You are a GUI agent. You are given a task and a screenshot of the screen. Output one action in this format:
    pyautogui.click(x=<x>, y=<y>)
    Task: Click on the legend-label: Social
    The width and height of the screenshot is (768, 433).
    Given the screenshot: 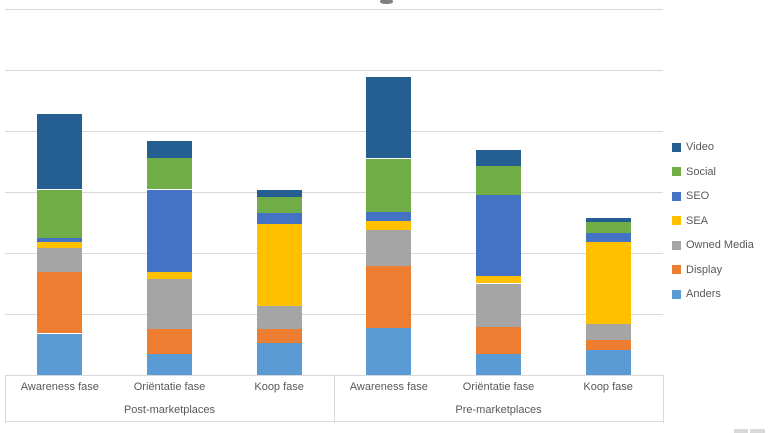 What is the action you would take?
    pyautogui.click(x=701, y=171)
    